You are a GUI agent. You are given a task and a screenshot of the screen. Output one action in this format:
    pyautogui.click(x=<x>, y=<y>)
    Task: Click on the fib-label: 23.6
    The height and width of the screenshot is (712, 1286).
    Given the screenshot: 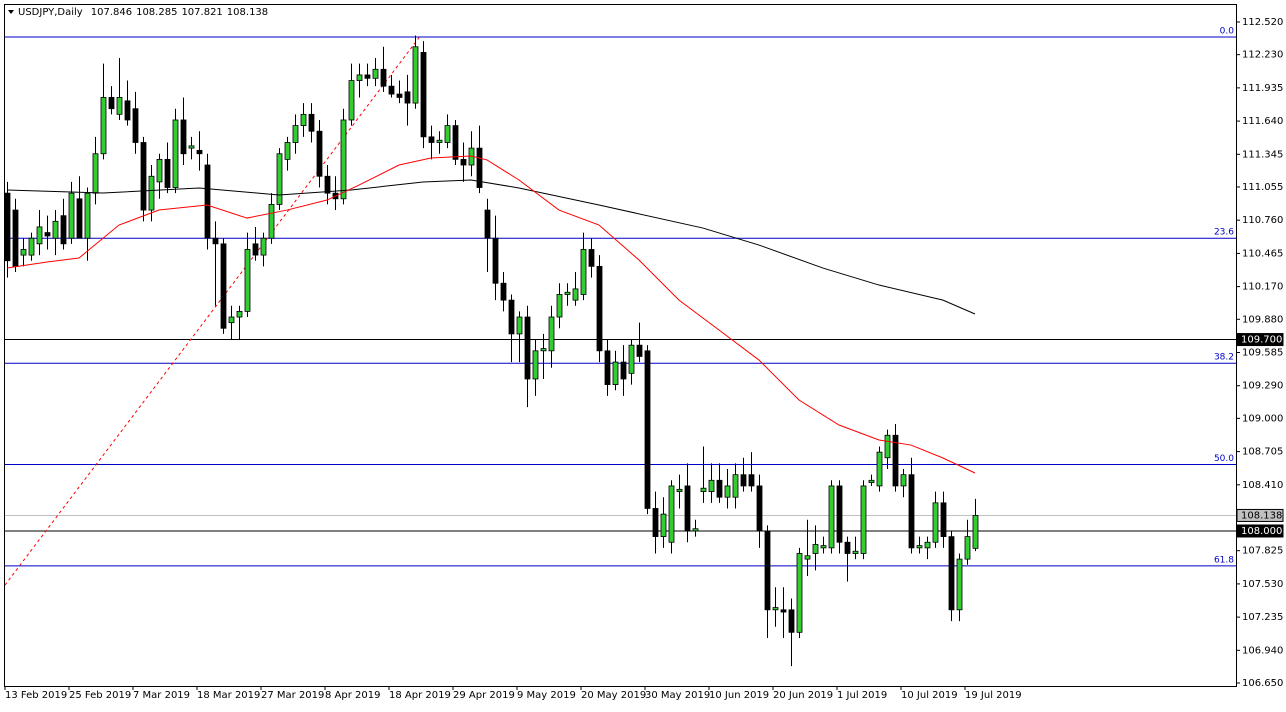 What is the action you would take?
    pyautogui.click(x=1224, y=233)
    